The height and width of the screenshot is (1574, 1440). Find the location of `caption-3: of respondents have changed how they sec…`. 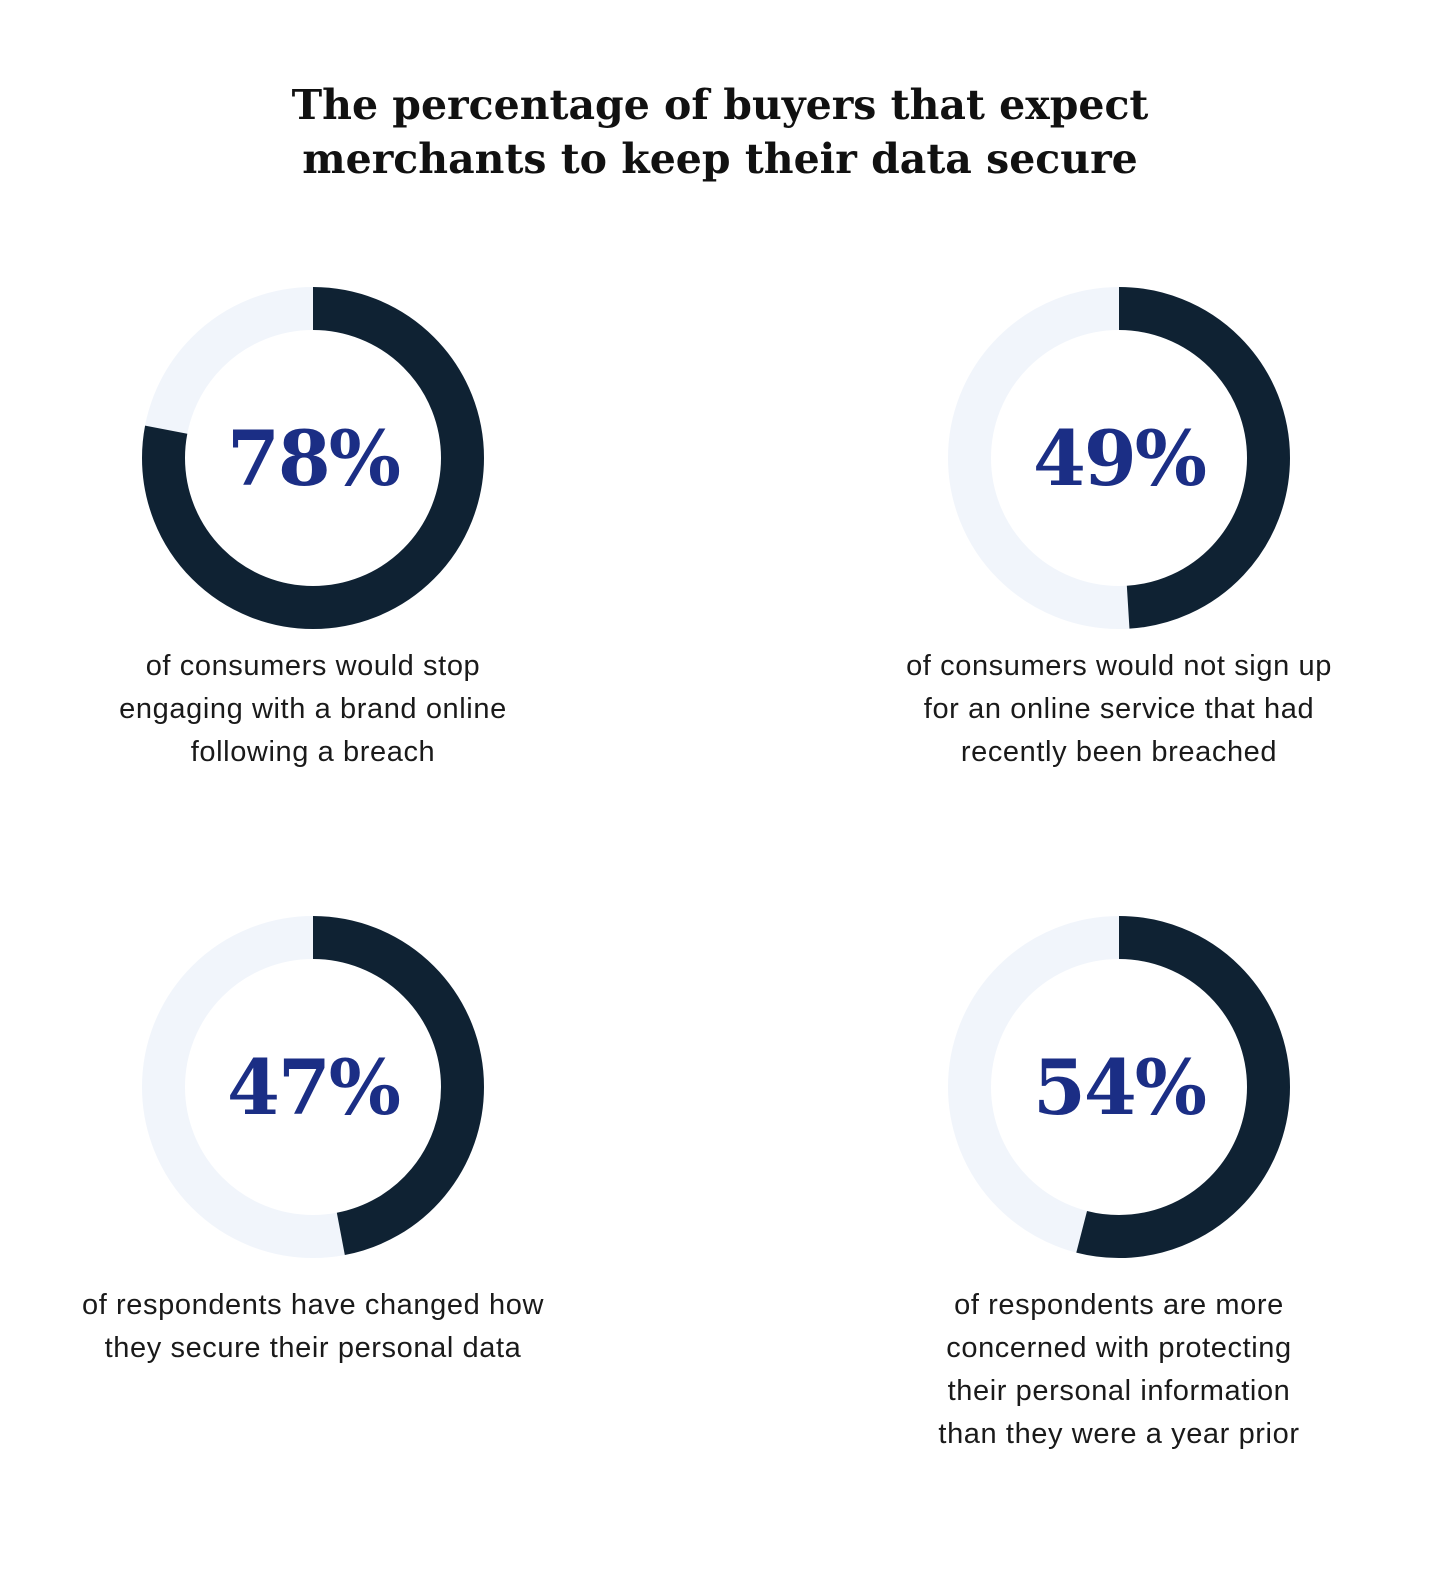

caption-3: of respondents have changed how they sec… is located at coordinates (313, 1327).